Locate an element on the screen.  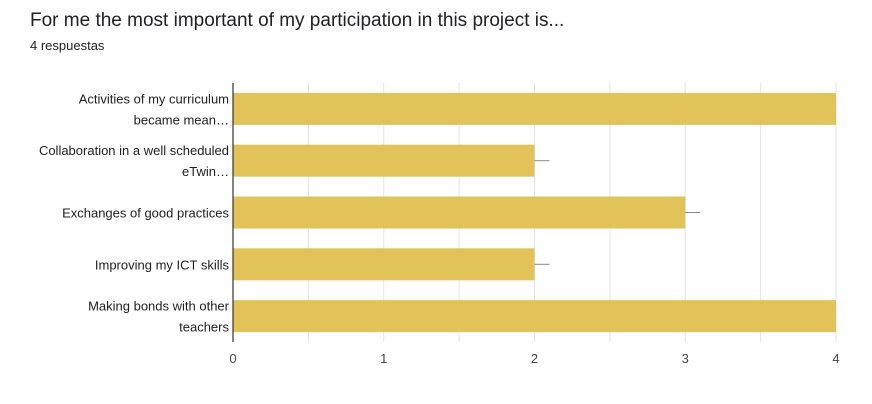
x-tick-label: 2 is located at coordinates (534, 358).